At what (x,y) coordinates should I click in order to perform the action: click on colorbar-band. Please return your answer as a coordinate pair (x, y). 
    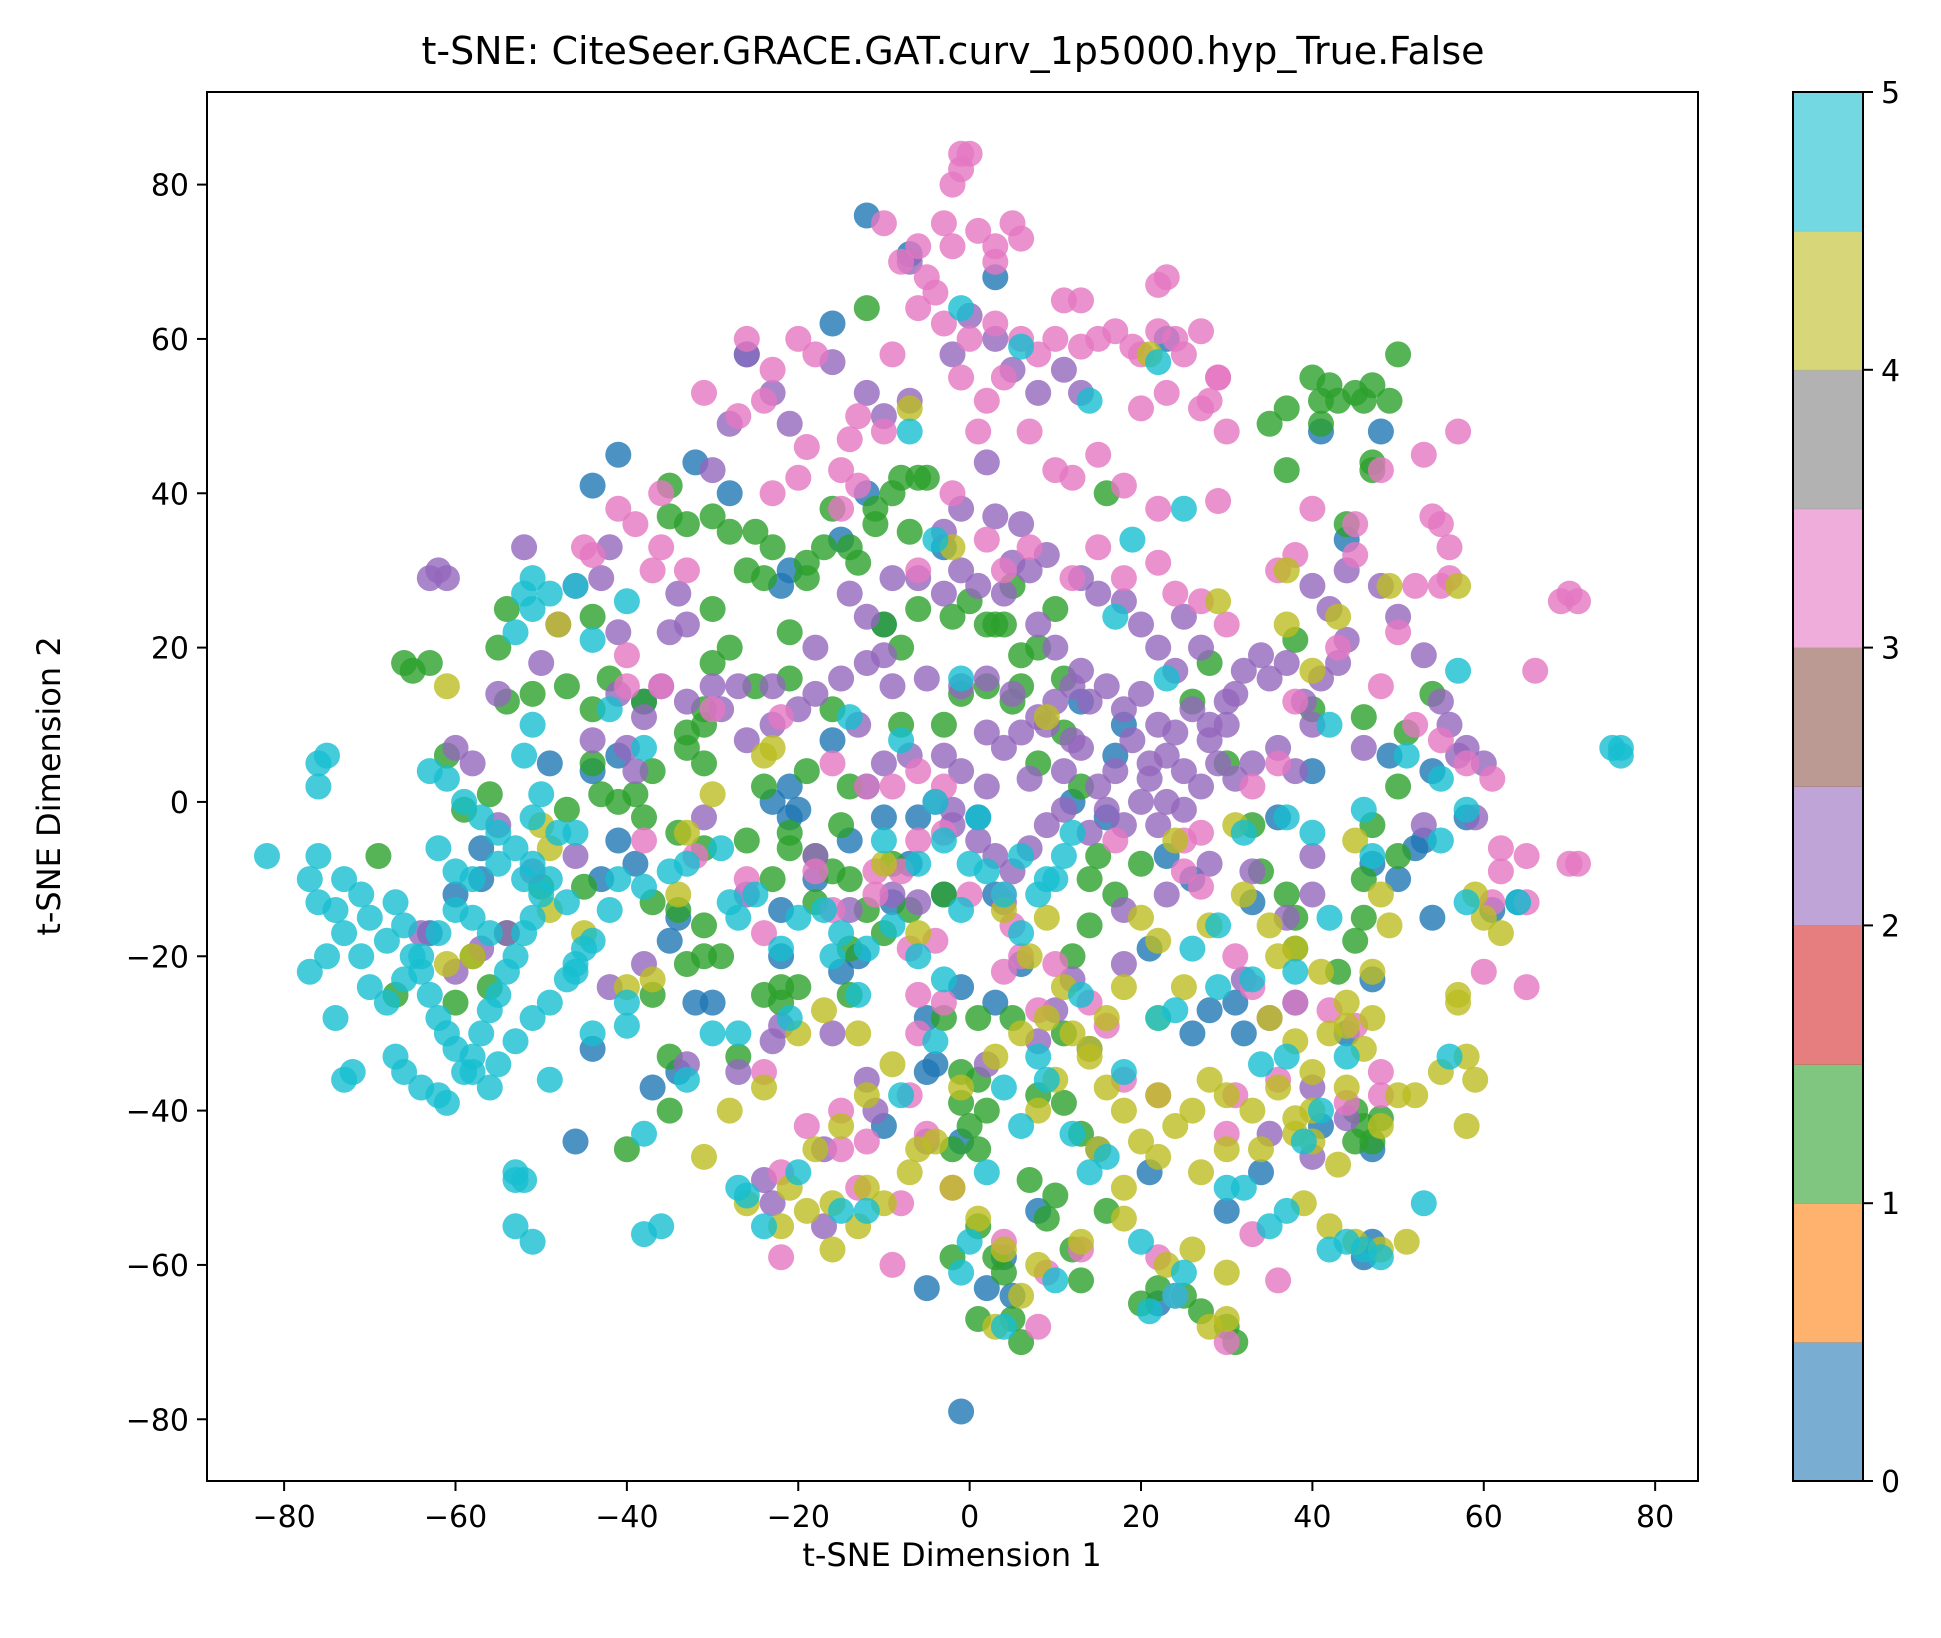
    Looking at the image, I should click on (1828, 439).